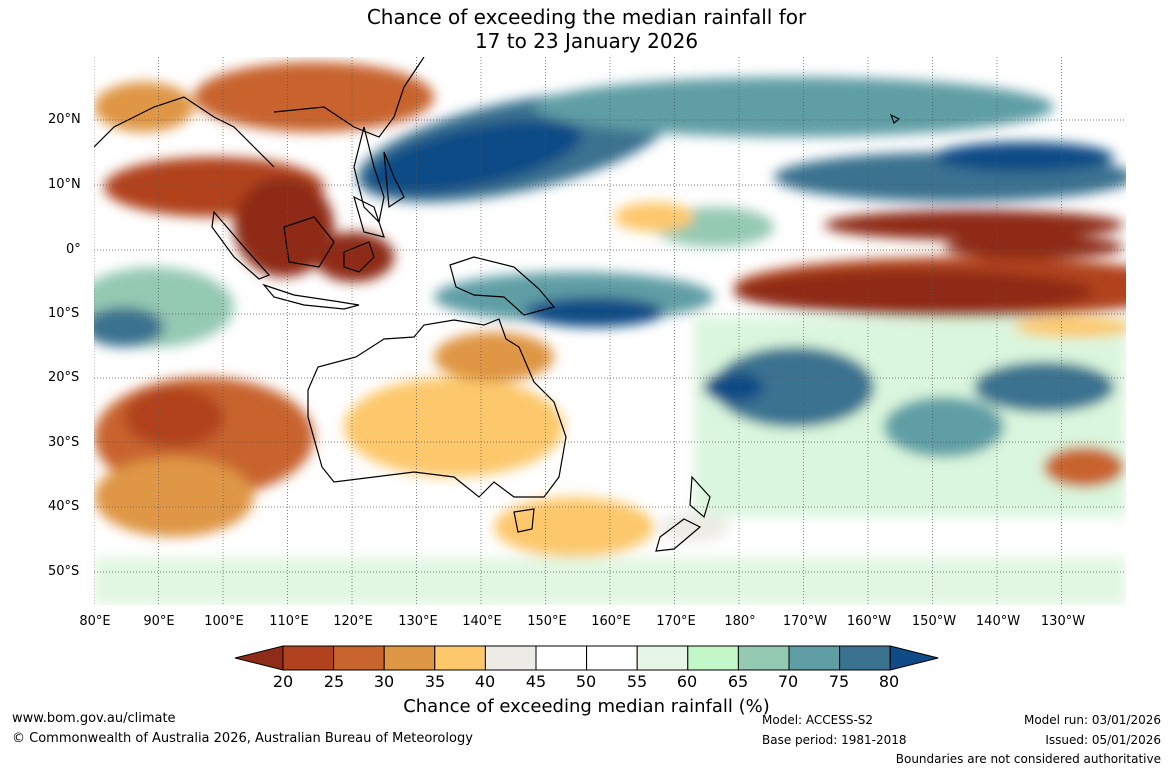 The height and width of the screenshot is (770, 1173). I want to click on lon-label-140w: 140°W, so click(998, 621).